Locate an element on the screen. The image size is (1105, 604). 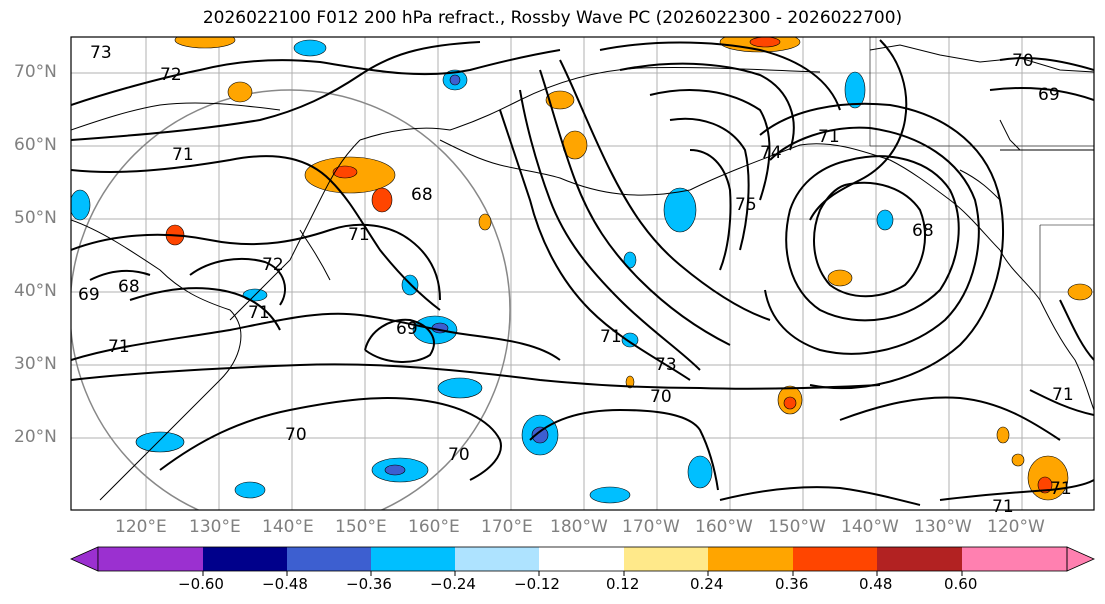
colorbar-tick-label: −0.24 is located at coordinates (453, 584).